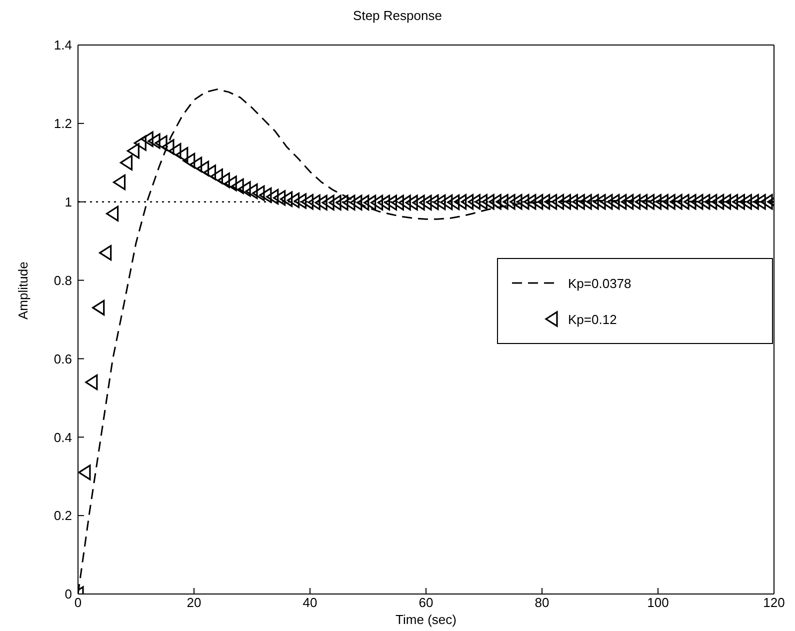 Image resolution: width=795 pixels, height=631 pixels. Describe the element at coordinates (658, 602) in the screenshot. I see `x-tick-label: 100` at that location.